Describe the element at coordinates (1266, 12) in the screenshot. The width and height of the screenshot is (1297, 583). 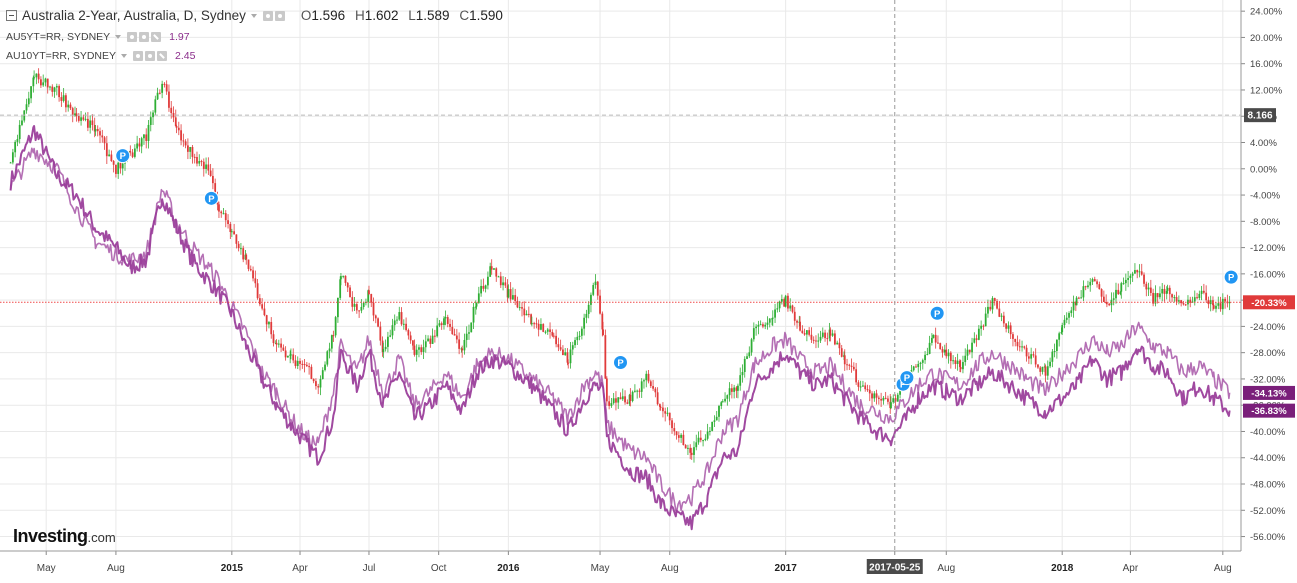
I see `y-tick-label: 24.00%` at that location.